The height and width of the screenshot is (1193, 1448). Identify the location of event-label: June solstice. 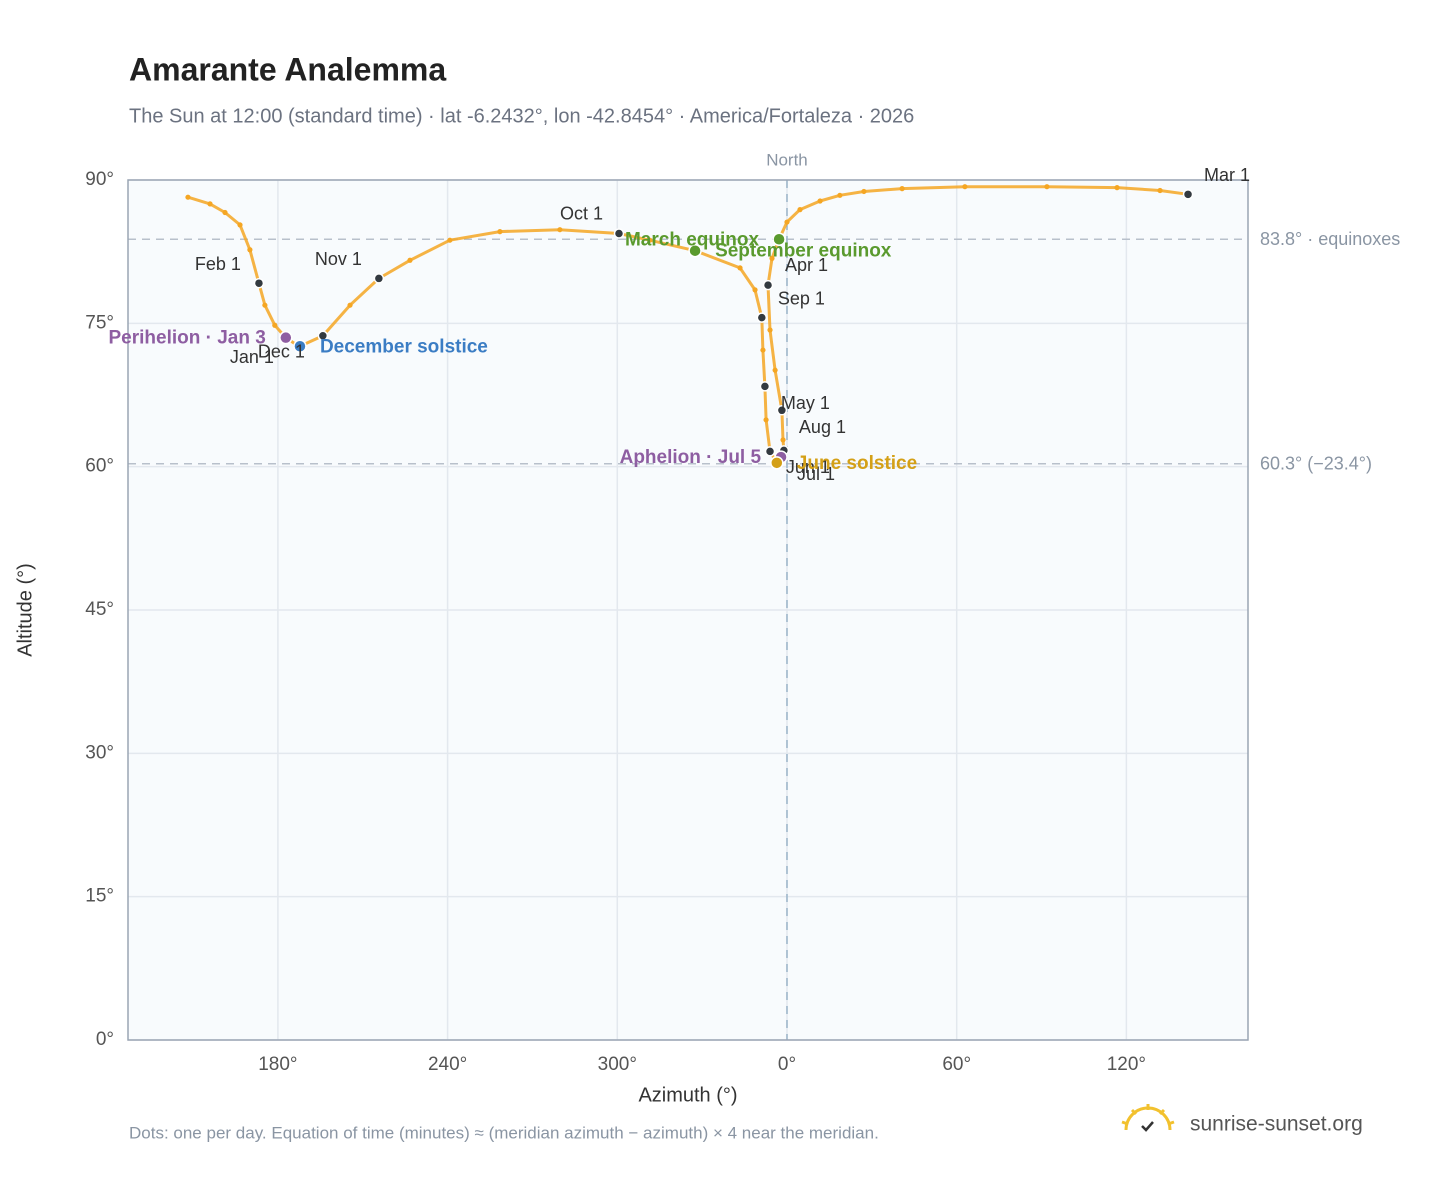
(857, 463).